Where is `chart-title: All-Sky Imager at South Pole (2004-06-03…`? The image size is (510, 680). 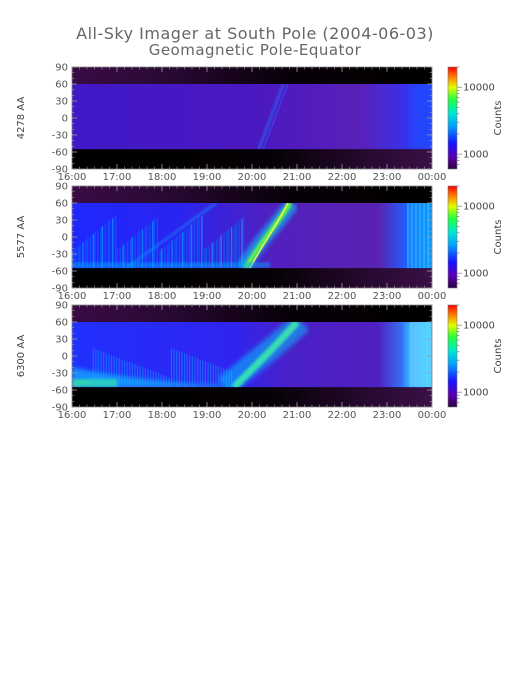
chart-title: All-Sky Imager at South Pole (2004-06-03… is located at coordinates (255, 33).